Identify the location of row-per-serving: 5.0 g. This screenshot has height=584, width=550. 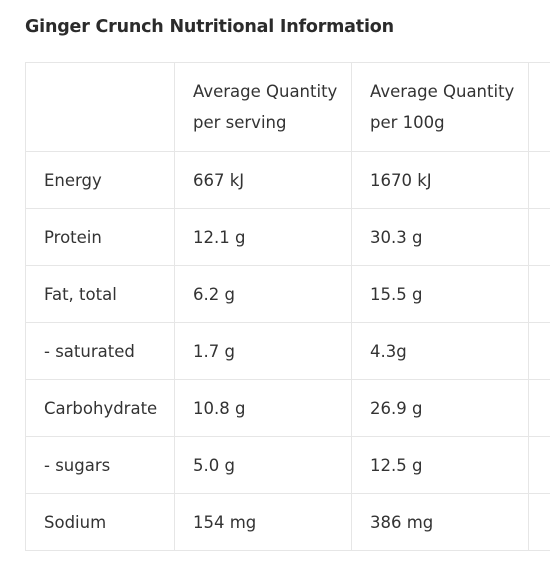
(263, 465).